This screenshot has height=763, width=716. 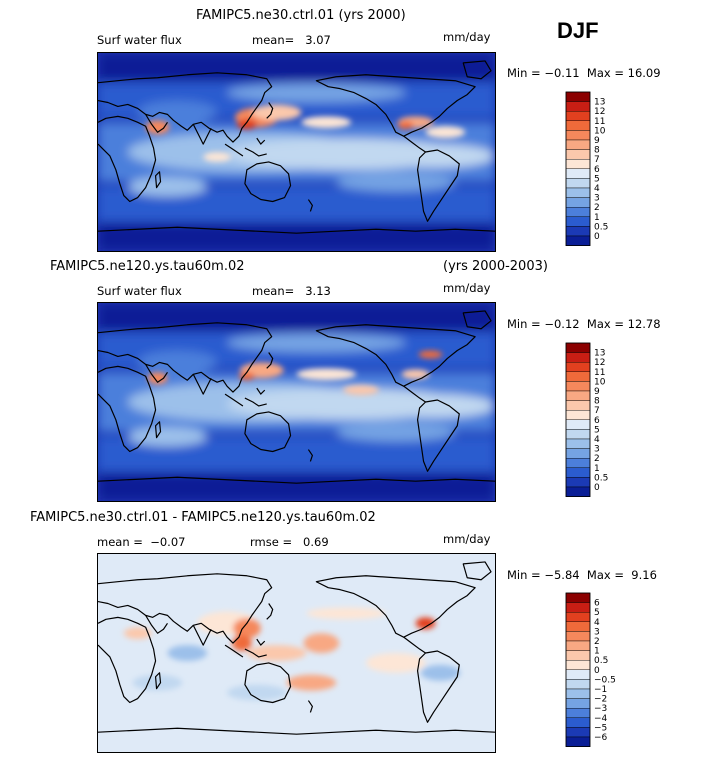 I want to click on colorbar-tick-label: −5, so click(x=600, y=728).